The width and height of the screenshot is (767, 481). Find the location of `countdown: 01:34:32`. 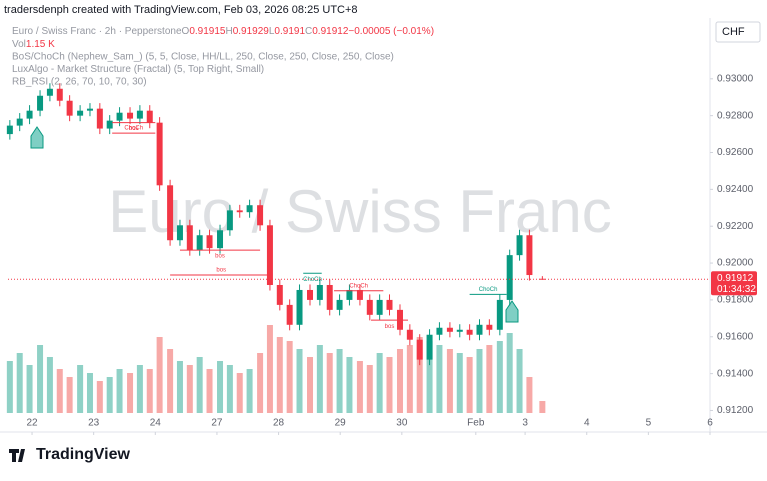

countdown: 01:34:32 is located at coordinates (736, 289).